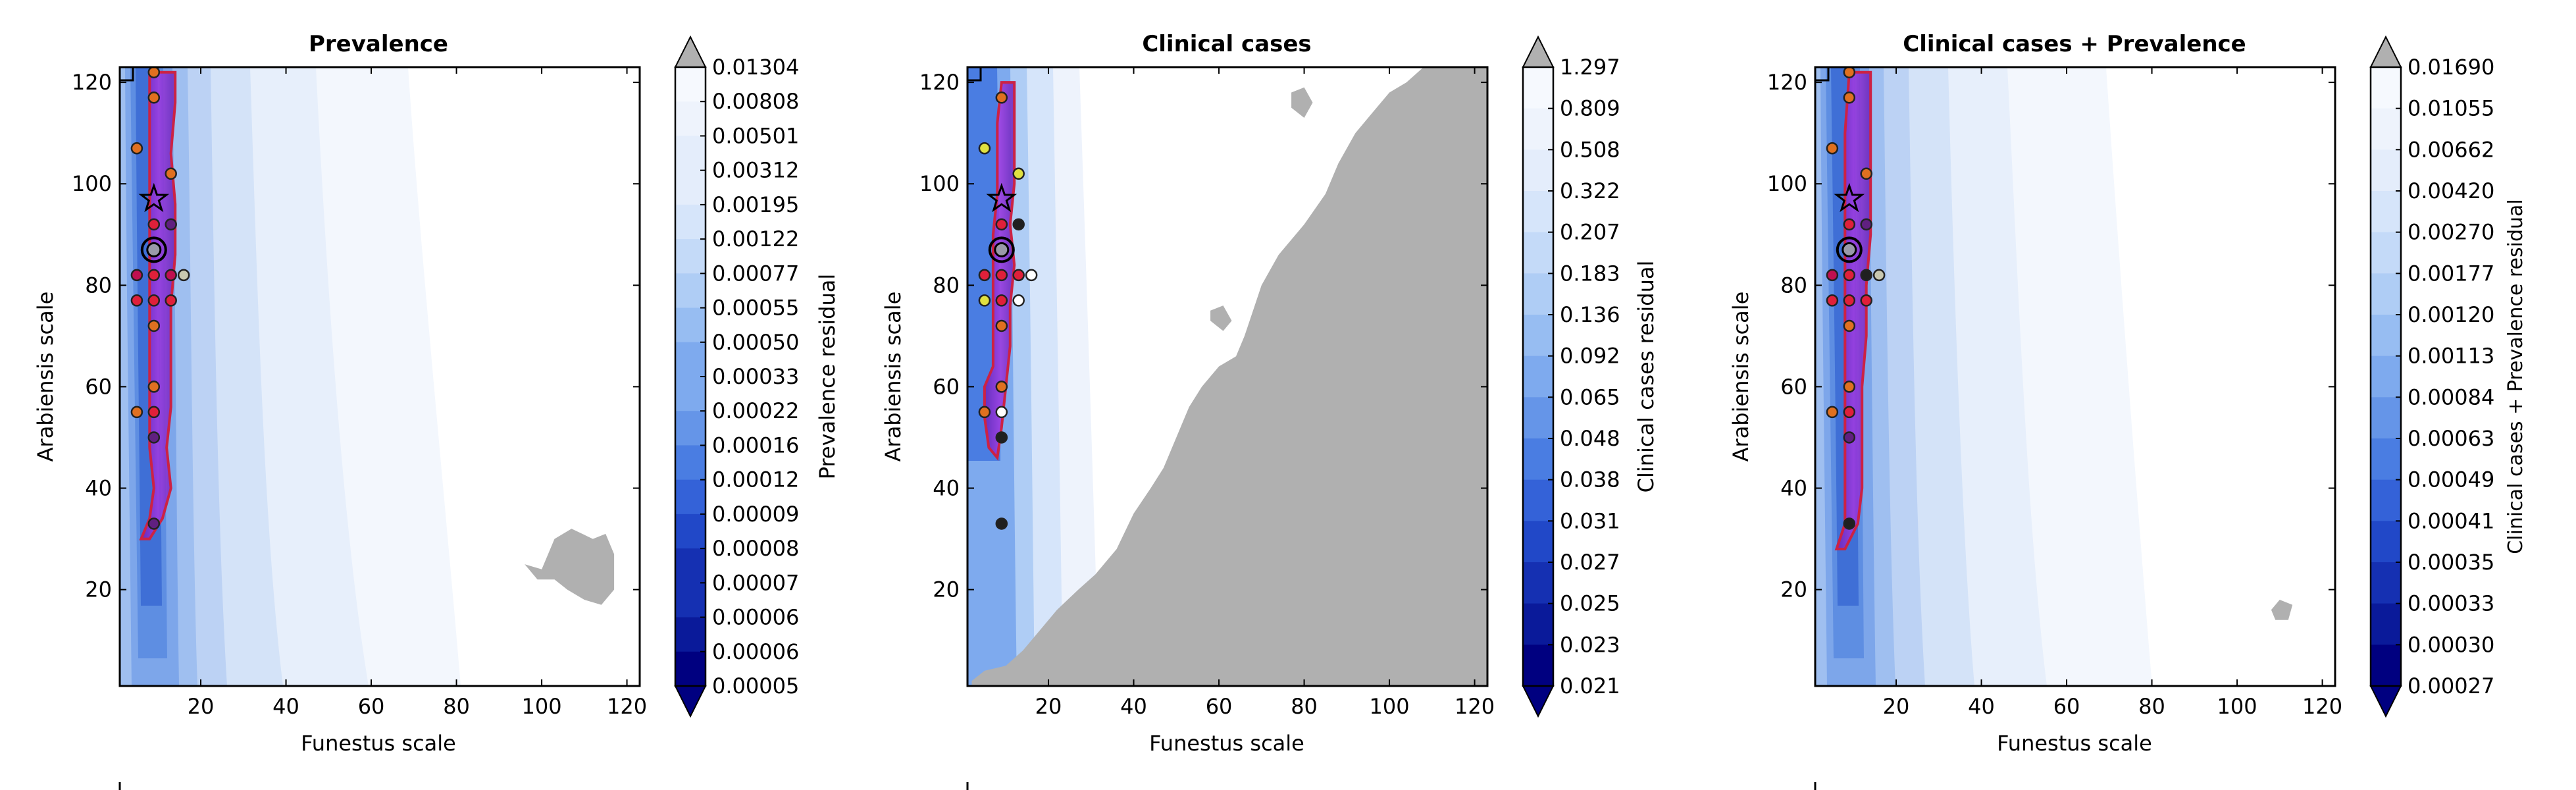  I want to click on colorbar-tick-label: 0.021, so click(1590, 685).